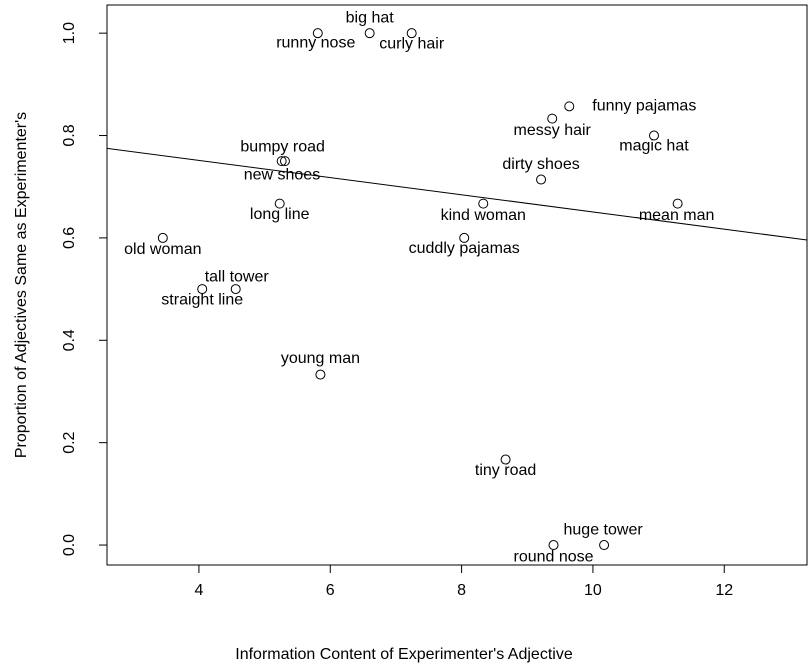 This screenshot has height=667, width=808. What do you see at coordinates (69, 340) in the screenshot?
I see `y-tick-label: 0.4` at bounding box center [69, 340].